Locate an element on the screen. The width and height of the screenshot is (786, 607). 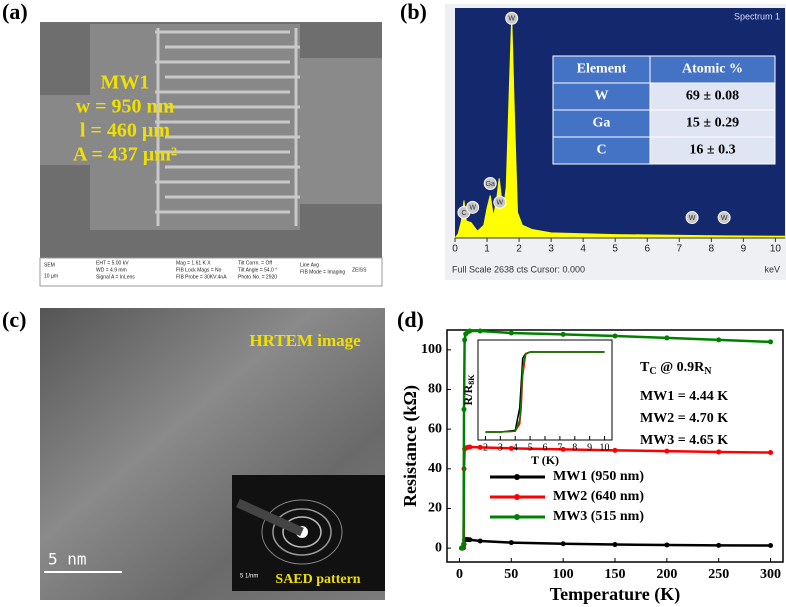
table-text: 15 ± 0.29 is located at coordinates (712, 123).